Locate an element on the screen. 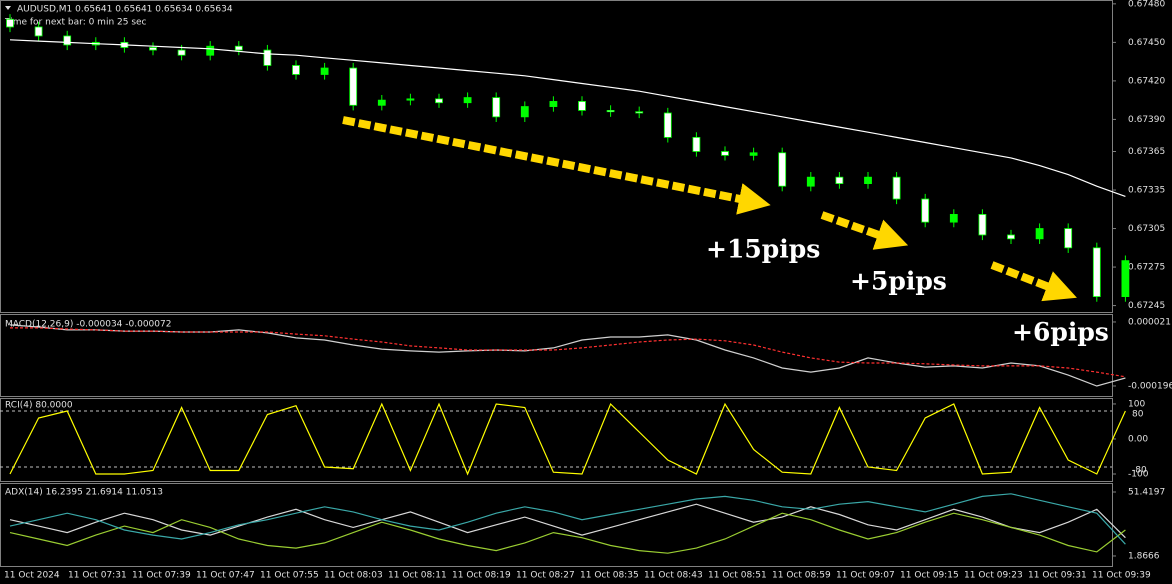 The width and height of the screenshot is (1172, 584). x-tick-label: 11 Oct 08:27 is located at coordinates (545, 576).